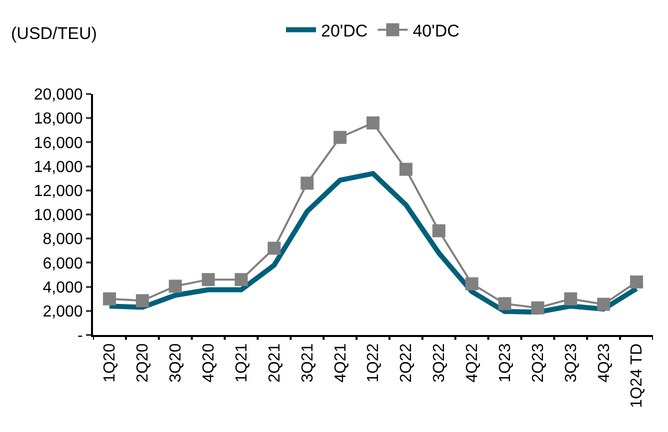 The height and width of the screenshot is (432, 668). I want to click on x-tick-label: 1Q24 TD, so click(637, 375).